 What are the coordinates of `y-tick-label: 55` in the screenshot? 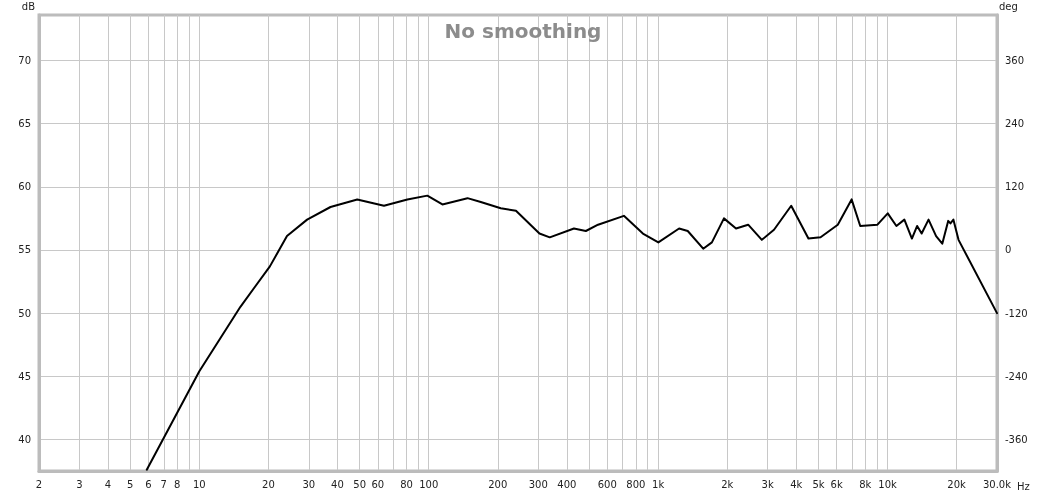 It's located at (24, 250).